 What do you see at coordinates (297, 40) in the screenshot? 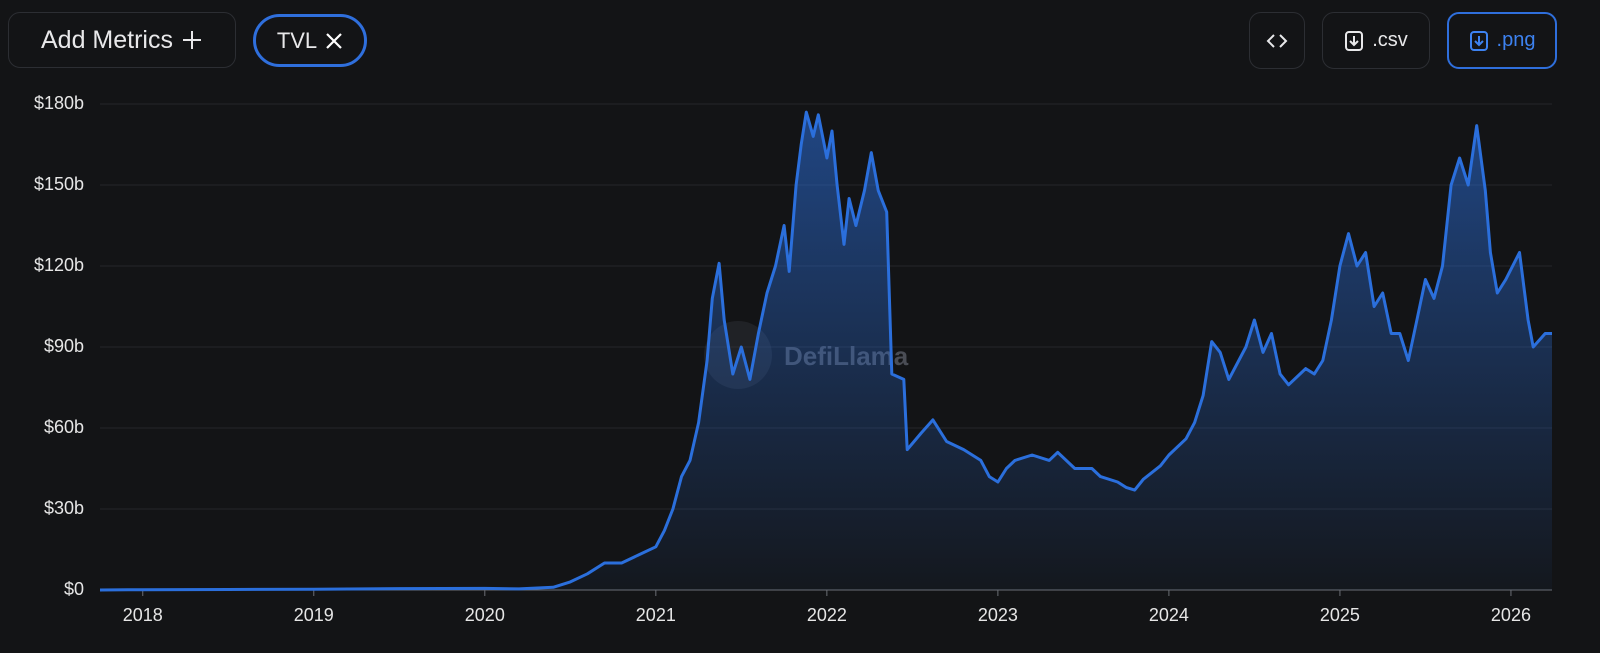
I see `metric-chip-label: TVL` at bounding box center [297, 40].